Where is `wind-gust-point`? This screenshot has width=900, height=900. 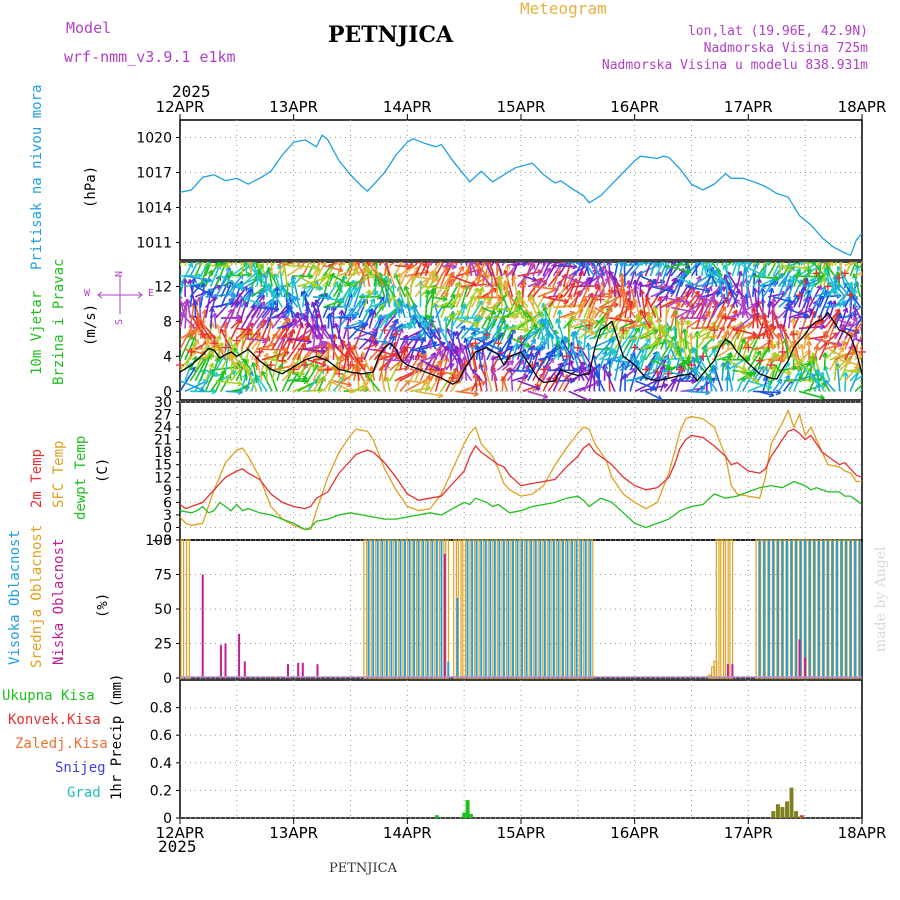
wind-gust-point is located at coordinates (418, 356).